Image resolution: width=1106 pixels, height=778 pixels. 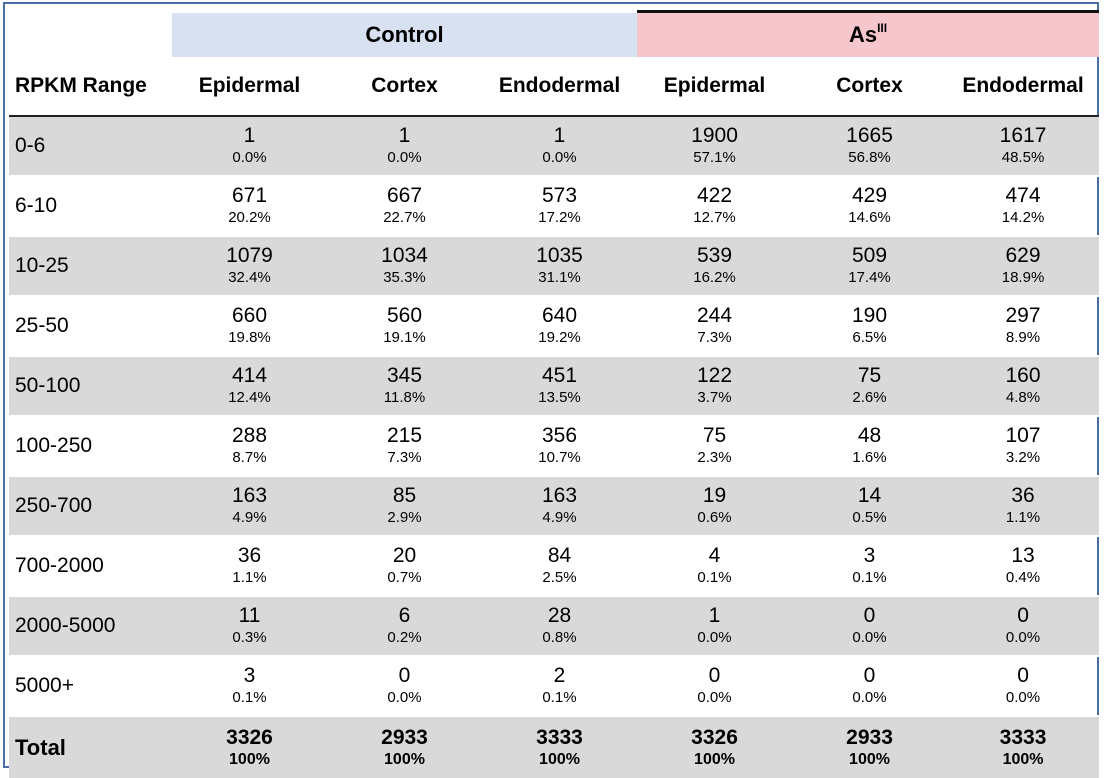 What do you see at coordinates (249, 195) in the screenshot?
I see `cell-count: 671` at bounding box center [249, 195].